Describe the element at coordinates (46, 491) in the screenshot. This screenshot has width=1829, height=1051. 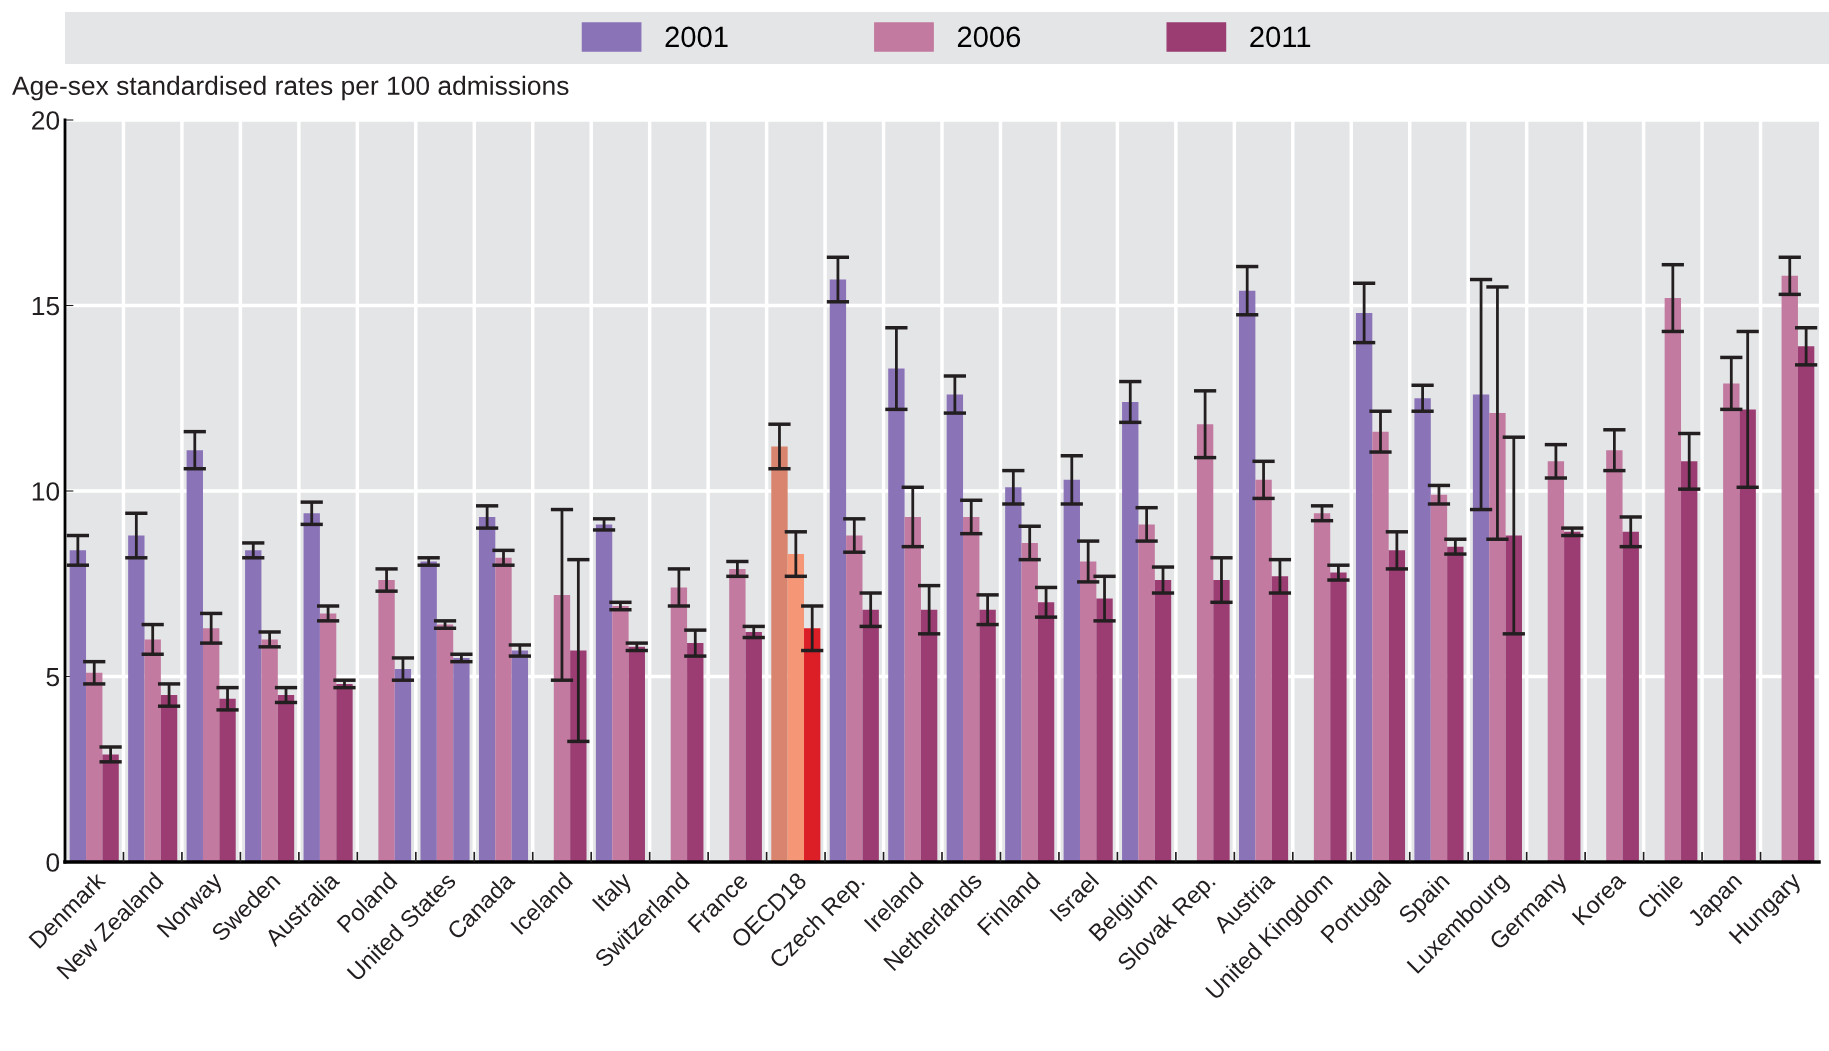
I see `y-tick-label: 10` at that location.